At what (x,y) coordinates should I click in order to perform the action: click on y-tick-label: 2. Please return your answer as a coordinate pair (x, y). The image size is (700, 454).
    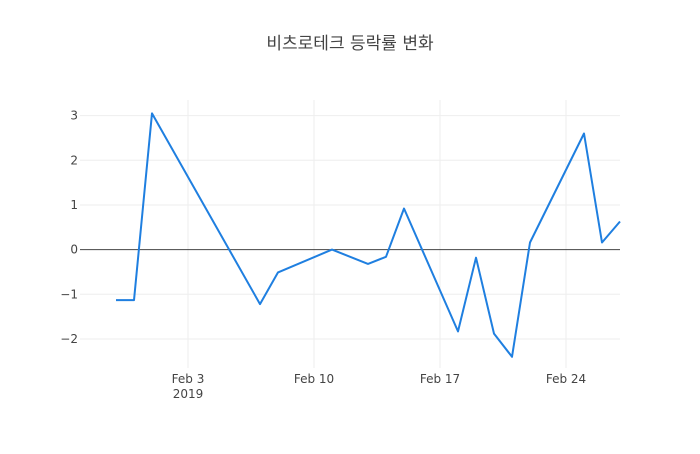
    Looking at the image, I should click on (74, 160).